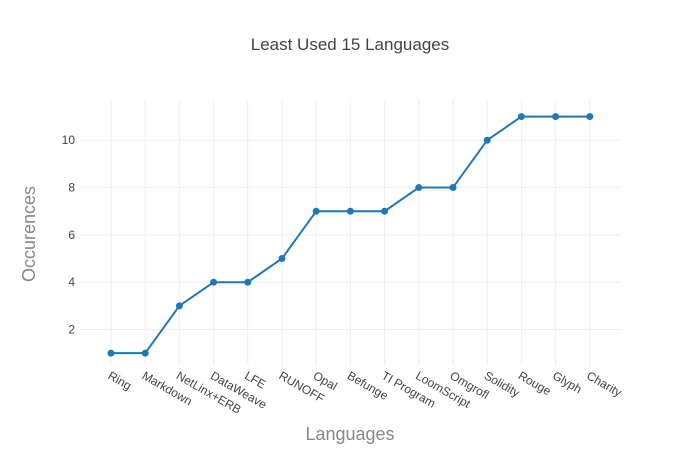  Describe the element at coordinates (69, 140) in the screenshot. I see `y-tick-label: 10` at that location.